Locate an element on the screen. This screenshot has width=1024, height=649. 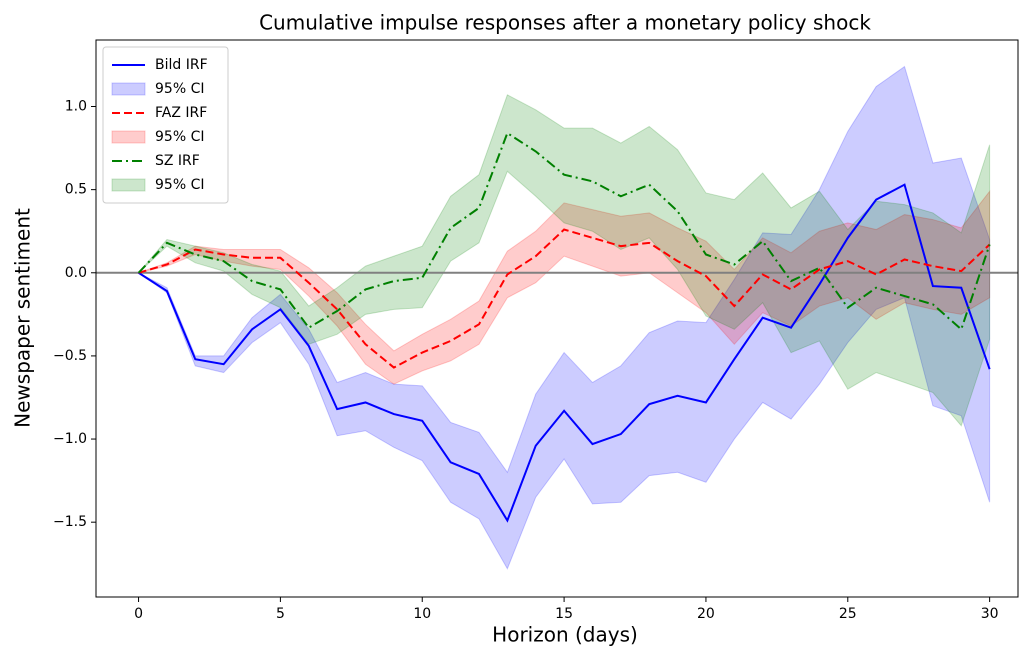
x-tick-label: 30 is located at coordinates (990, 614).